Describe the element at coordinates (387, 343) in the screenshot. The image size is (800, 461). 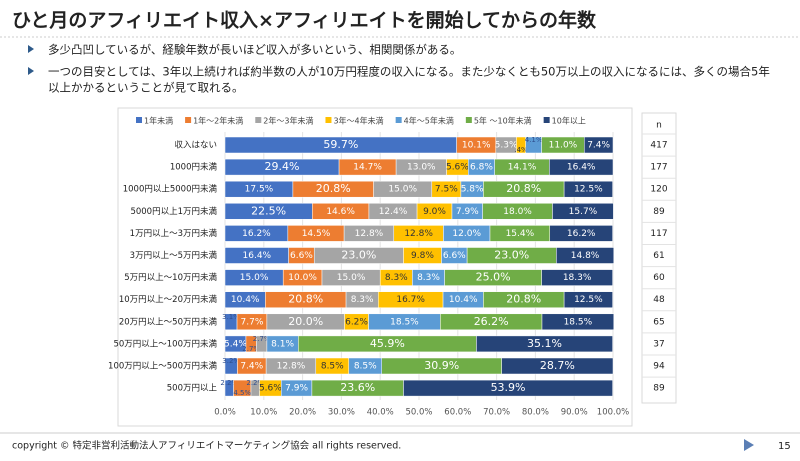
I see `data-label: 45.9%` at that location.